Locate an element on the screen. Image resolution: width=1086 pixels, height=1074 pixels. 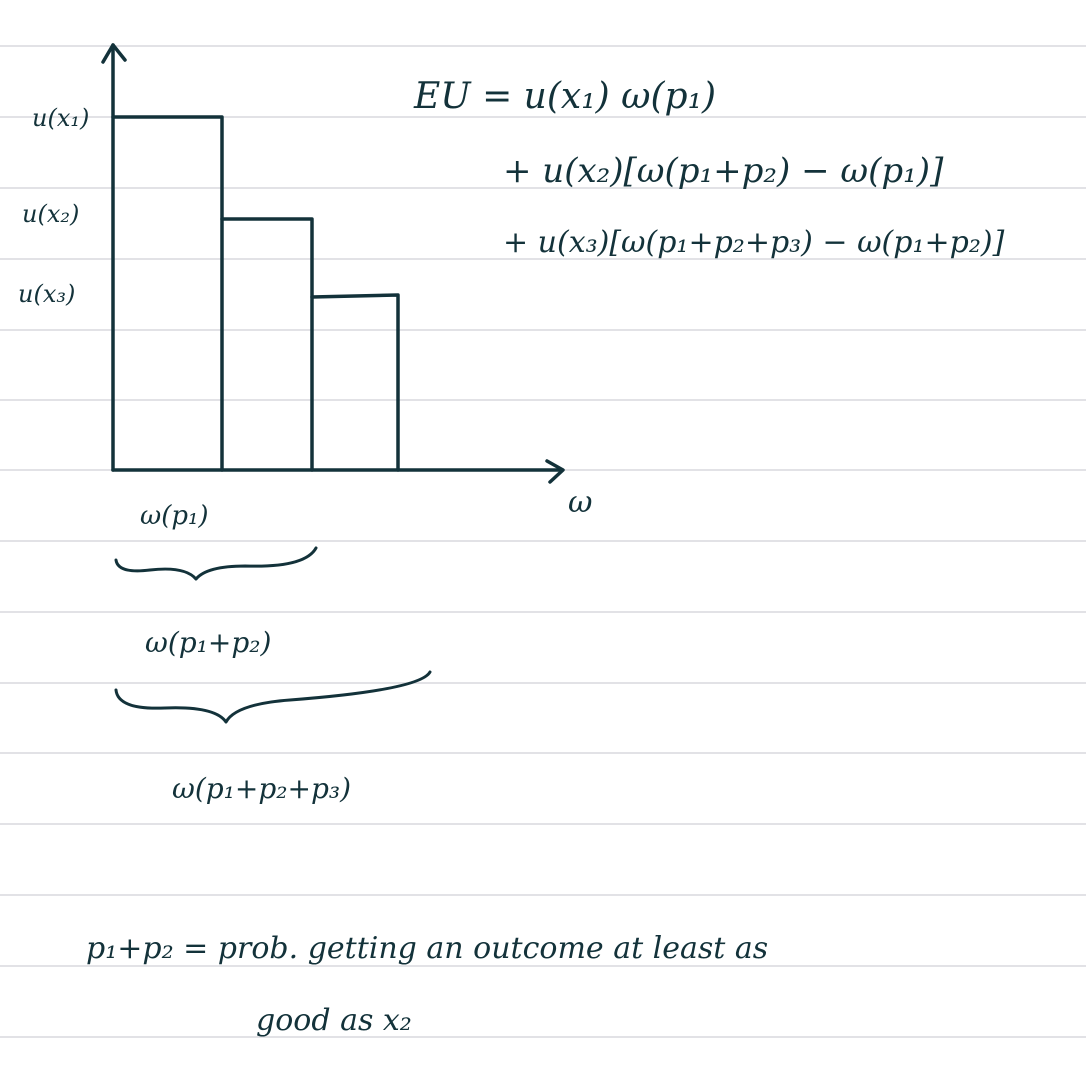
note-line-2: good as x₂ is located at coordinates (334, 1020).